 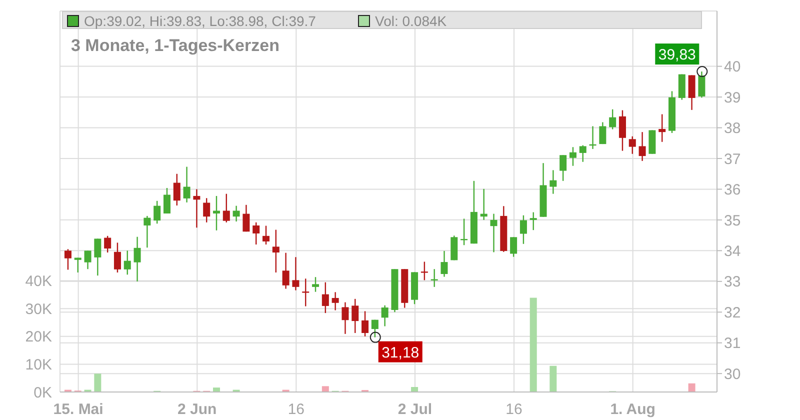 I want to click on y-tick-label: 33, so click(x=732, y=282).